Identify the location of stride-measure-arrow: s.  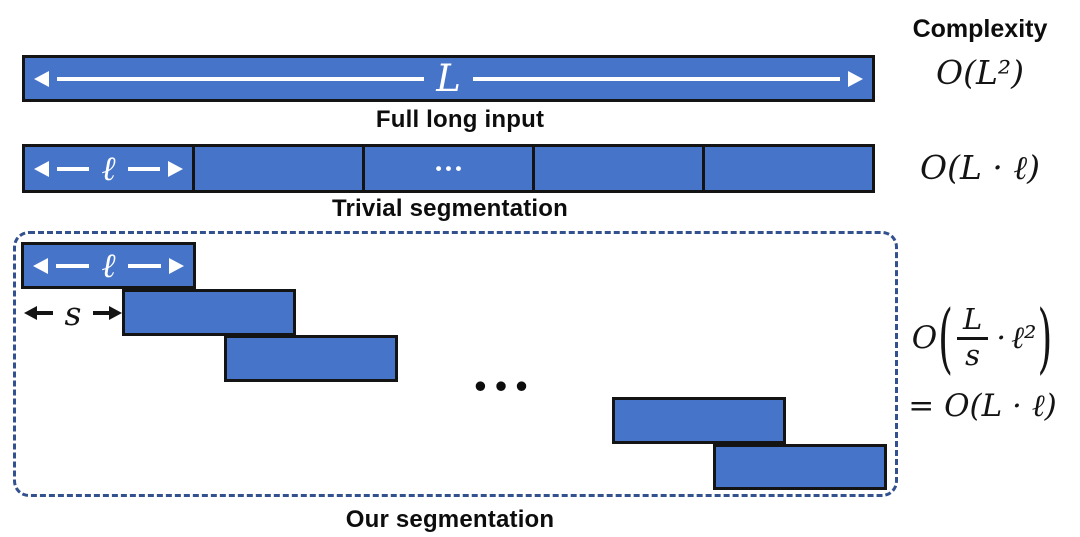
(73, 313).